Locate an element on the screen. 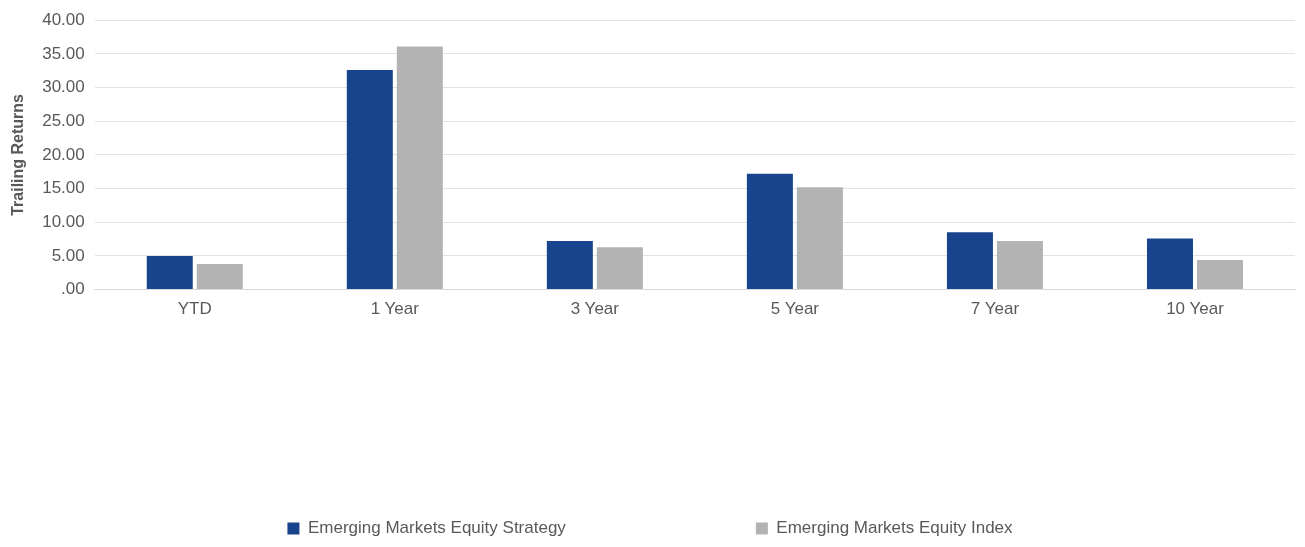  y-tick-label: 15.00 is located at coordinates (63, 188).